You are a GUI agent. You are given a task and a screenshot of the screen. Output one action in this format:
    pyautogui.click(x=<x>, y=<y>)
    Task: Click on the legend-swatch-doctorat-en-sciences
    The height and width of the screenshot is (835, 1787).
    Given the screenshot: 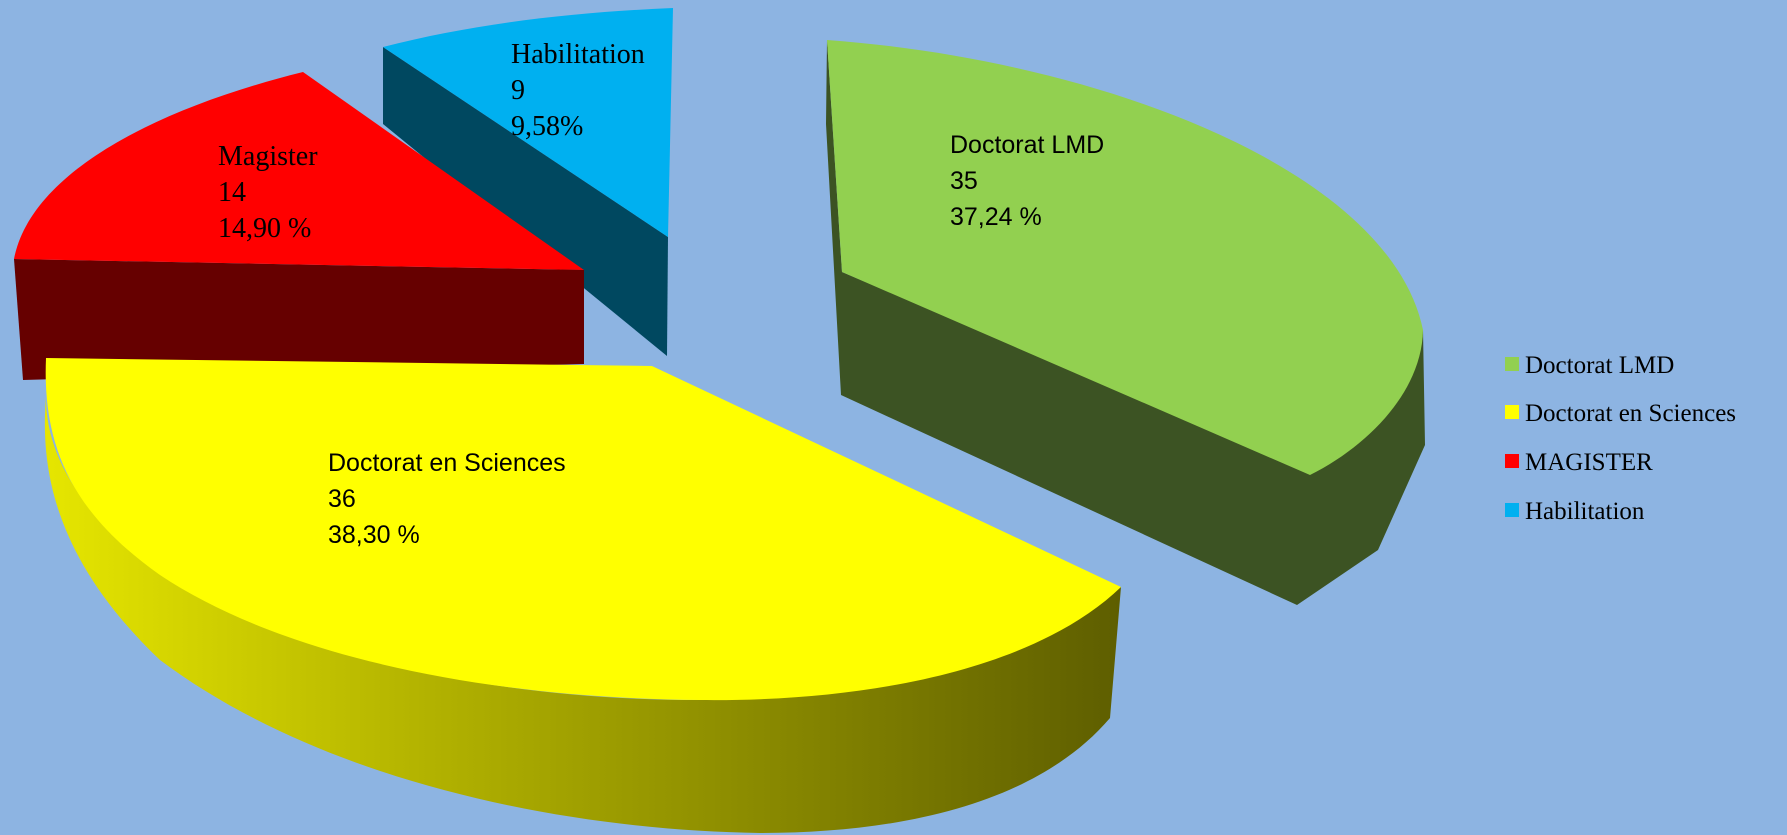 What is the action you would take?
    pyautogui.click(x=1512, y=412)
    